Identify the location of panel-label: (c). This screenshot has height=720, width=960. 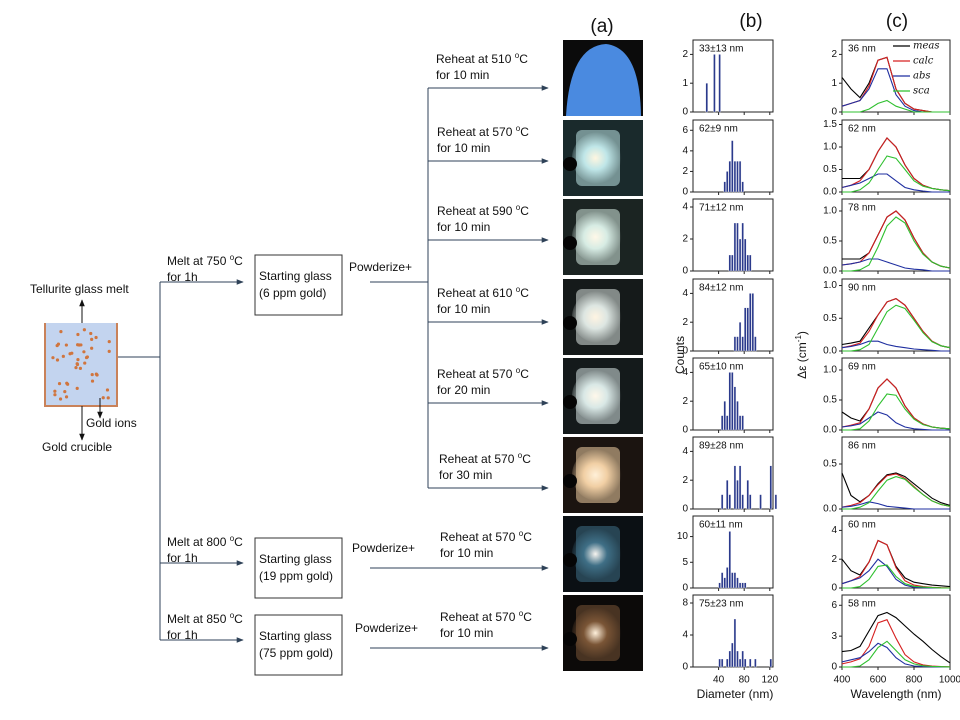
(897, 21).